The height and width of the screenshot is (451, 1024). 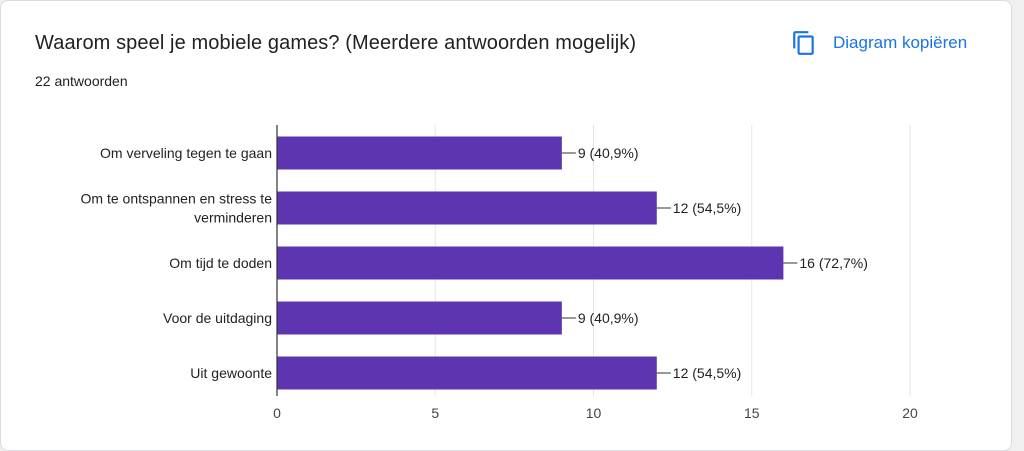 What do you see at coordinates (177, 208) in the screenshot?
I see `category-label: Om te ontspannen en stress te verminderen` at bounding box center [177, 208].